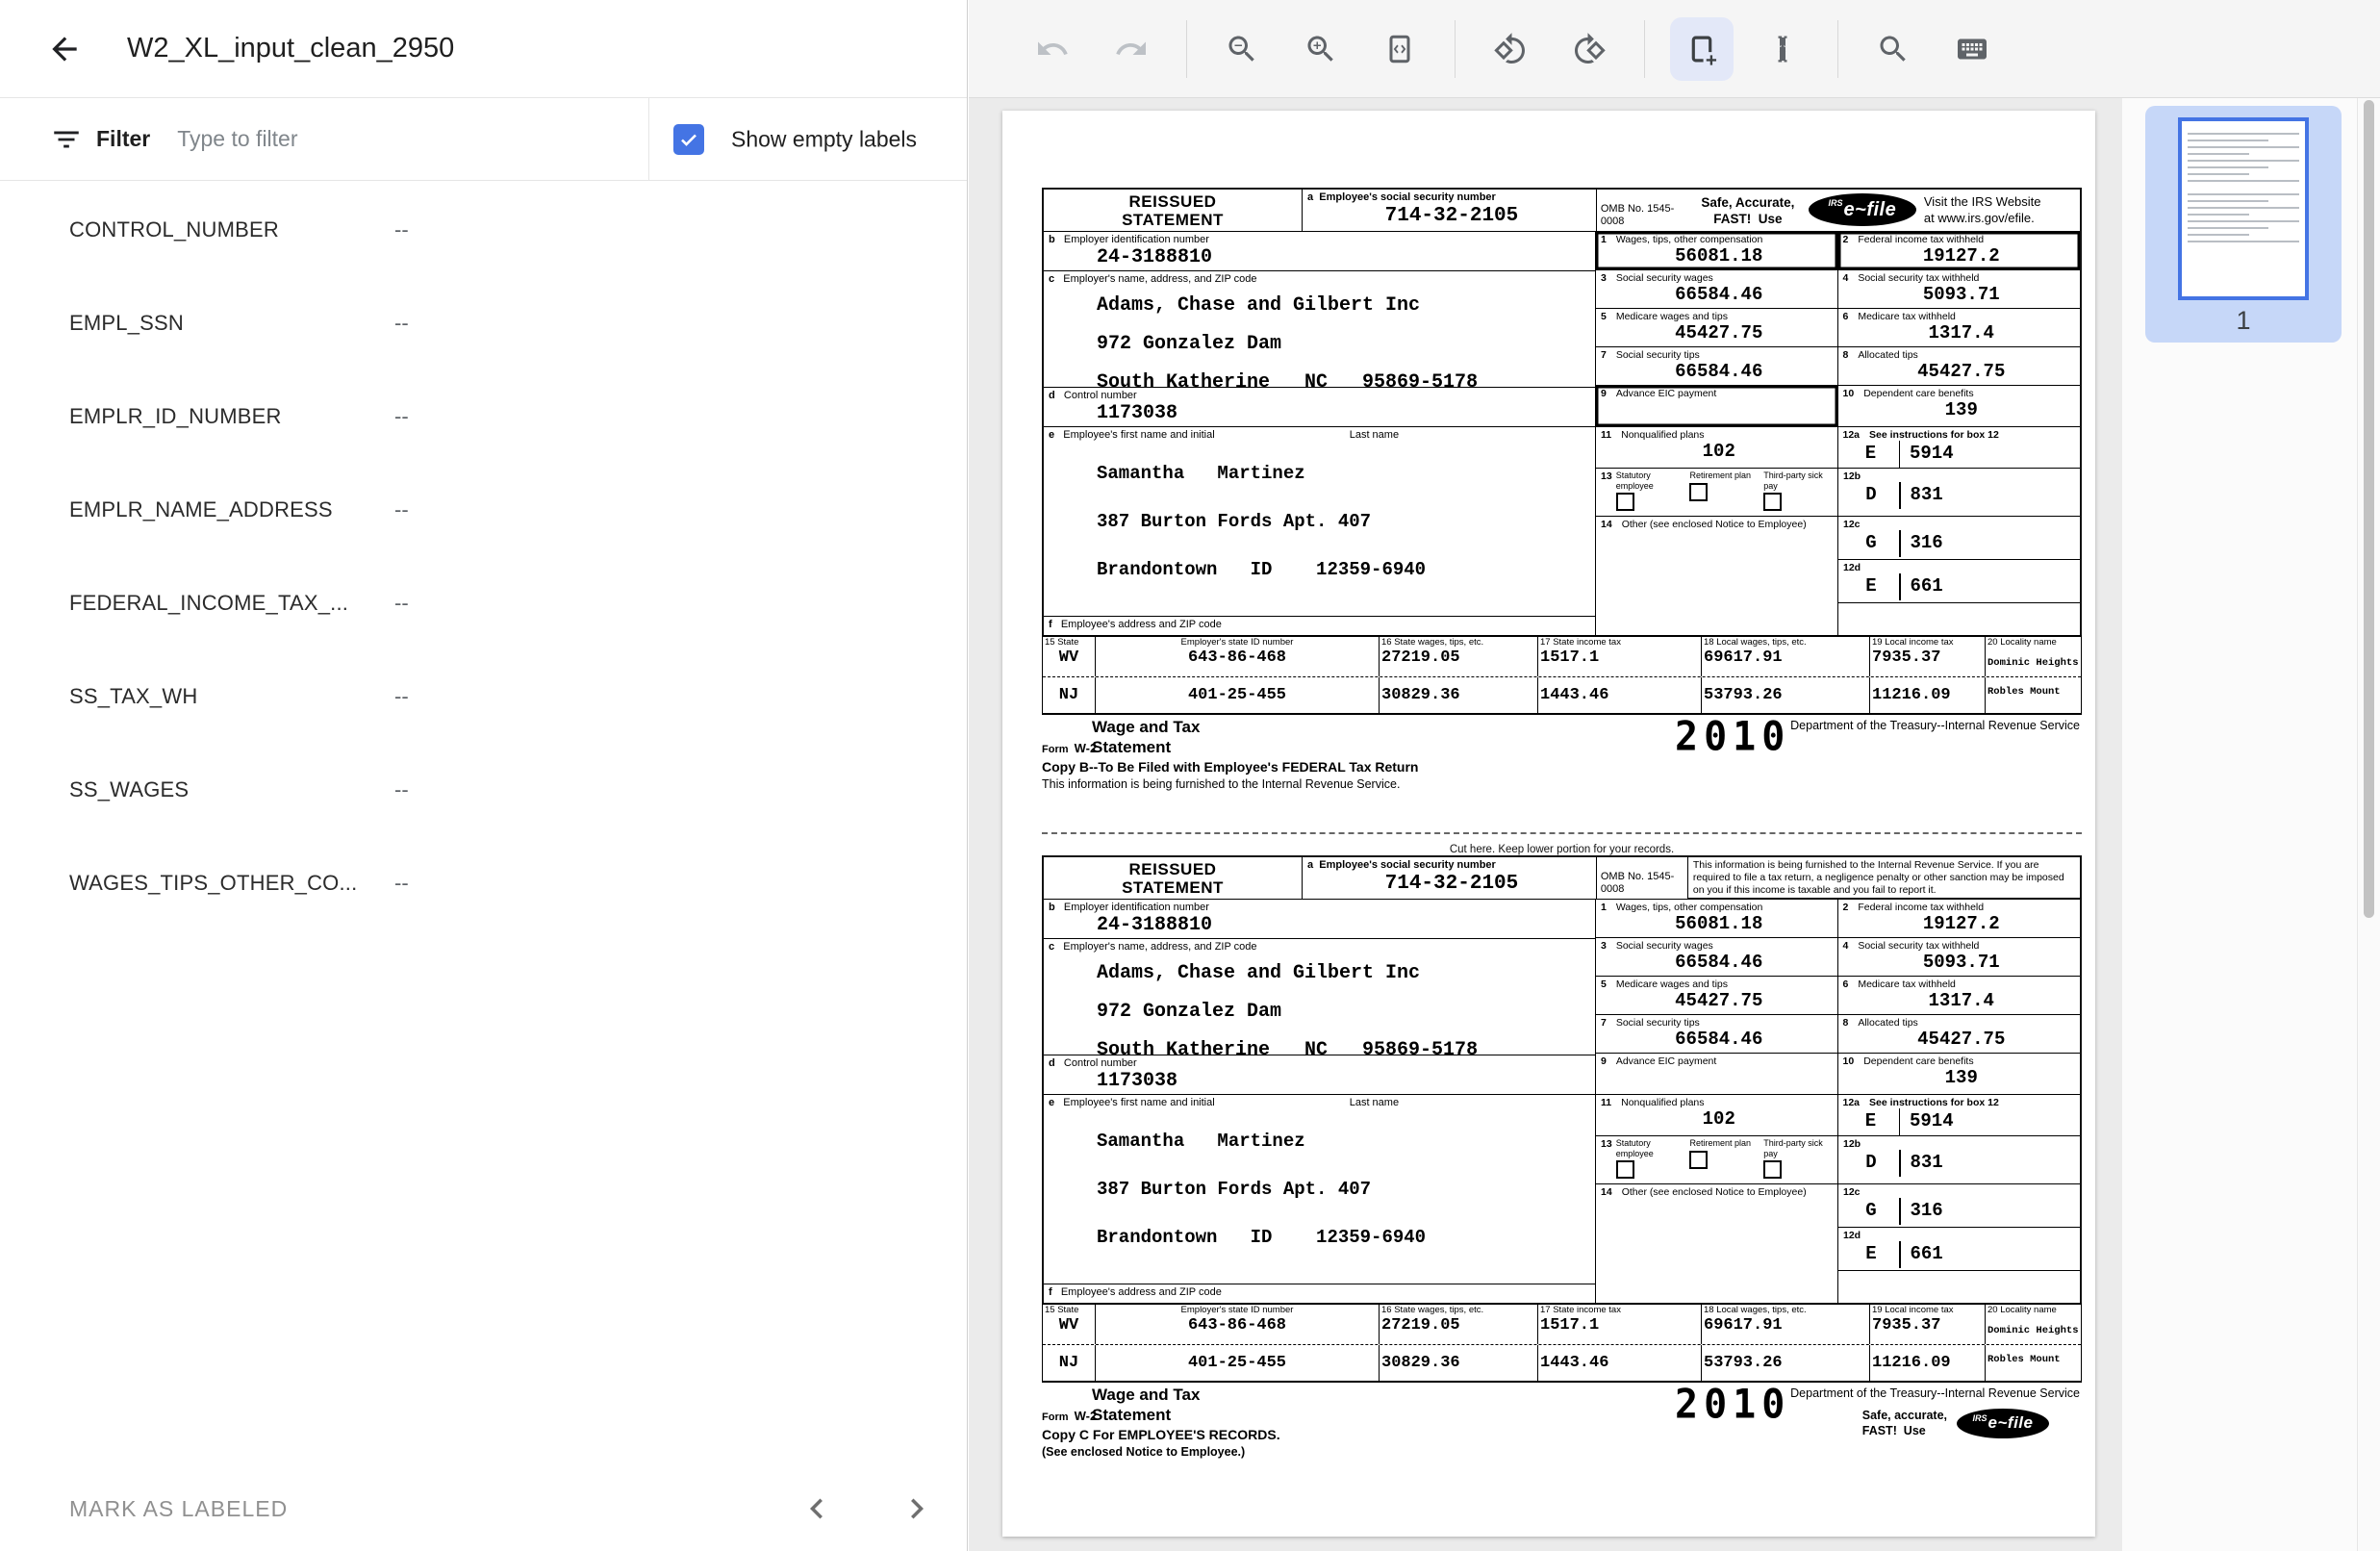 This screenshot has height=1551, width=2380. I want to click on fit-to-width-icon, so click(1400, 49).